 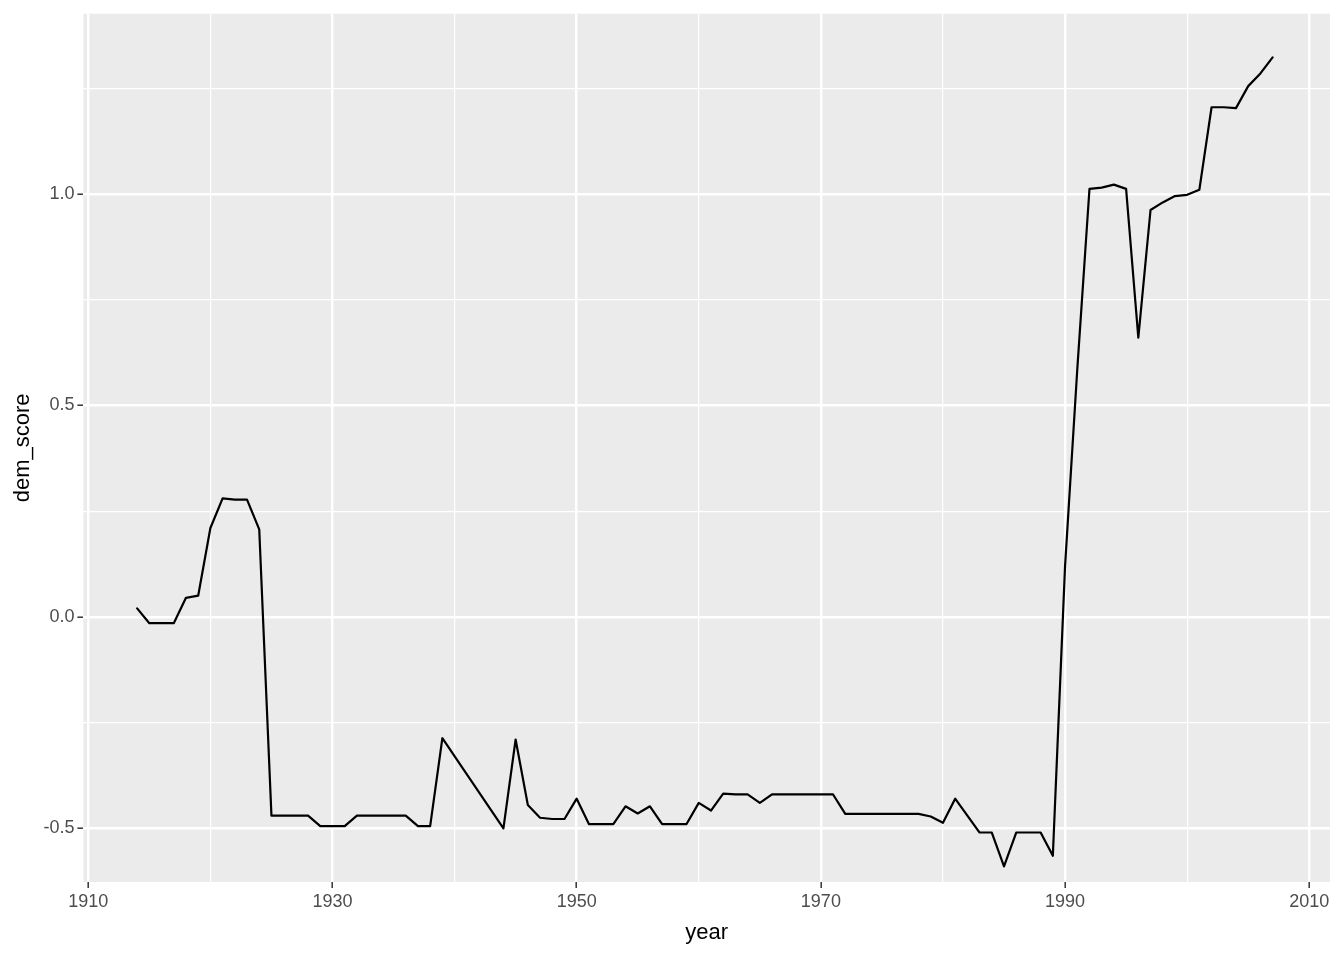 What do you see at coordinates (62, 404) in the screenshot?
I see `y-tick-label: 0.5` at bounding box center [62, 404].